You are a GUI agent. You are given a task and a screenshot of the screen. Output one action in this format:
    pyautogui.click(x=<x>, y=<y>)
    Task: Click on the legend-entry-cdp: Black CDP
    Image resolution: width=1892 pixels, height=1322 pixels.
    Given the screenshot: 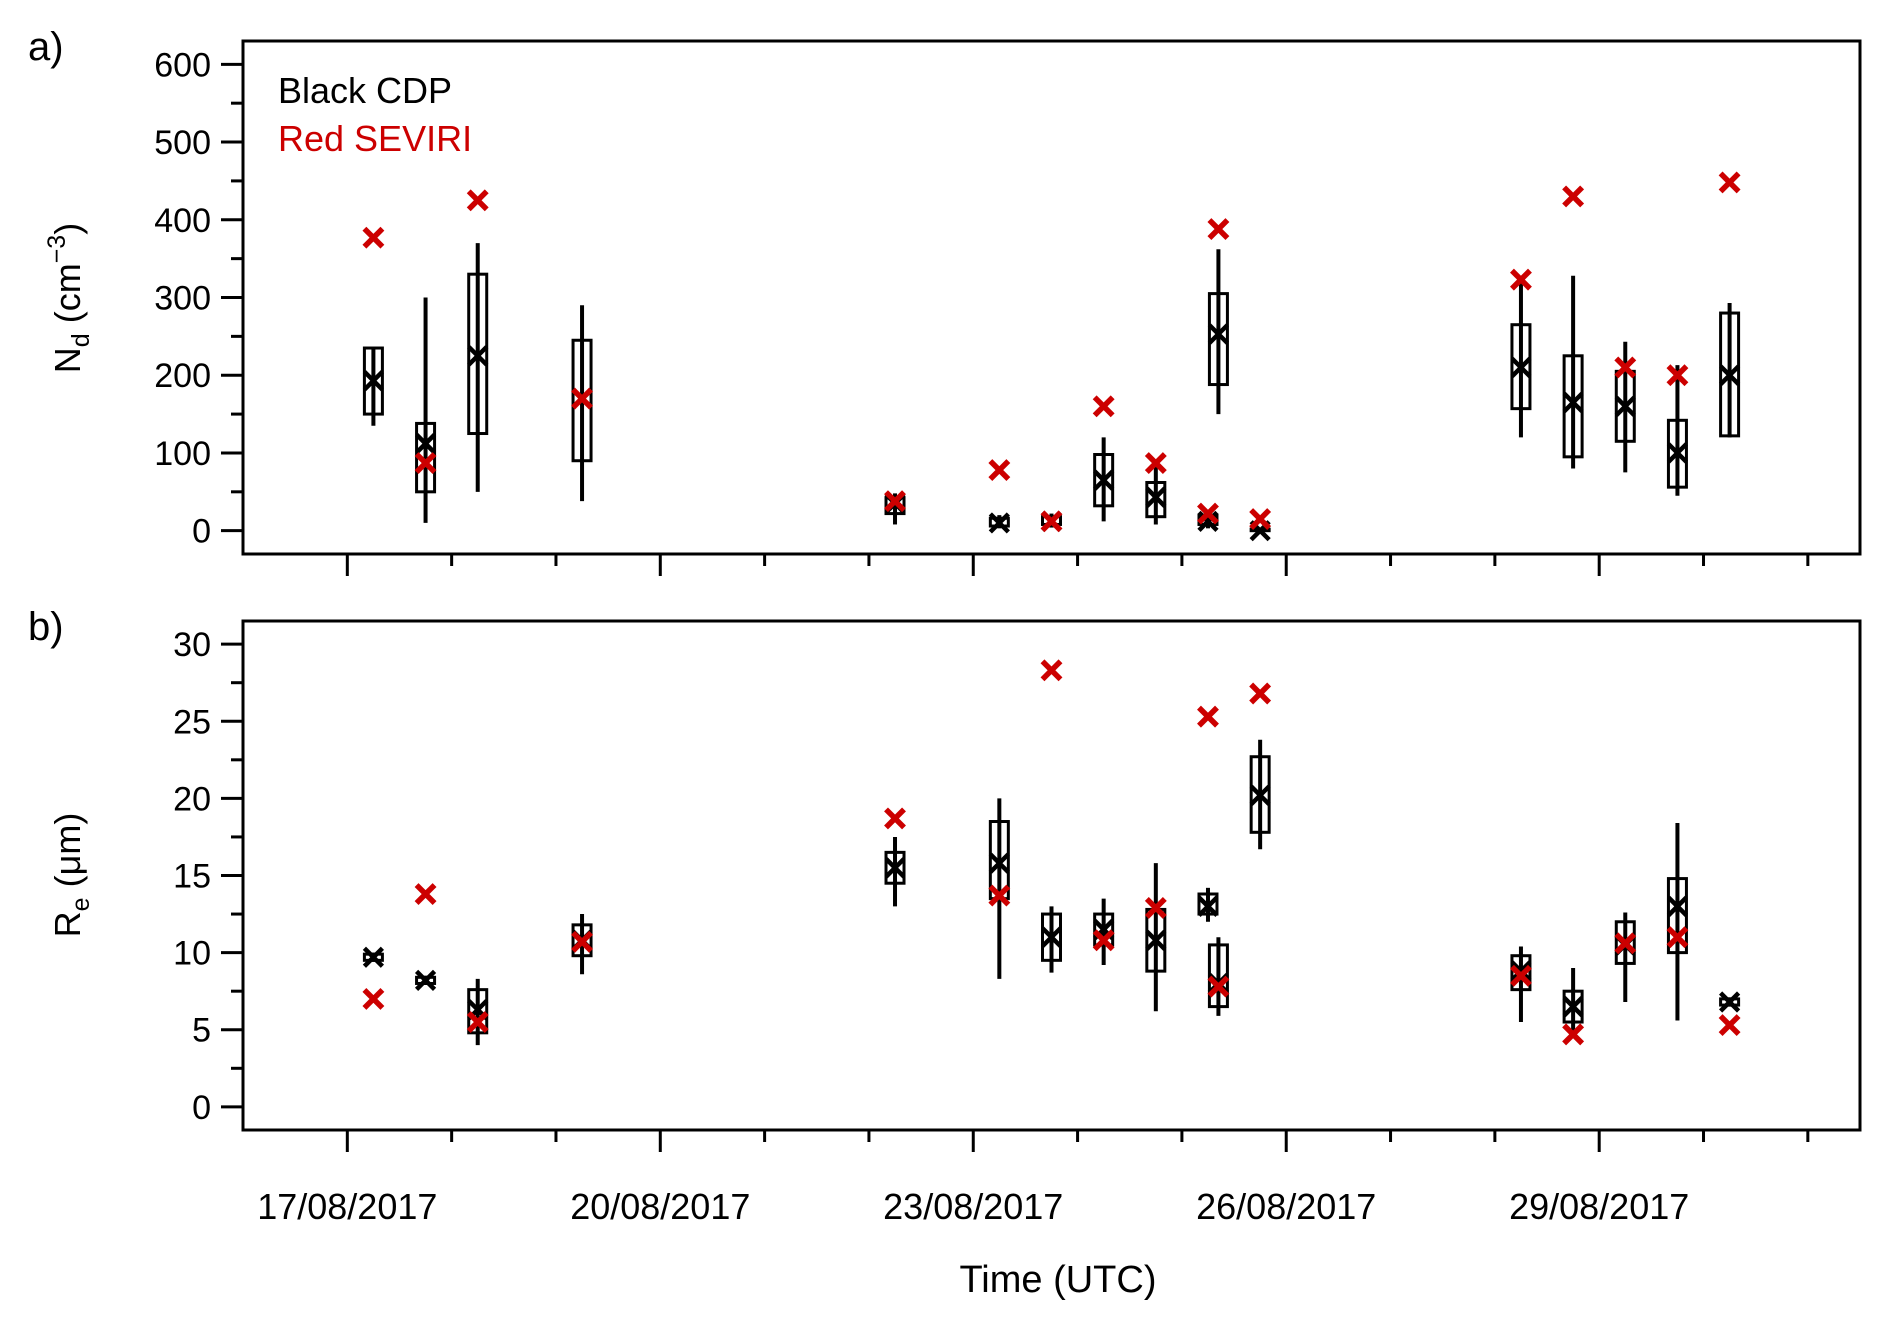 What is the action you would take?
    pyautogui.click(x=365, y=90)
    